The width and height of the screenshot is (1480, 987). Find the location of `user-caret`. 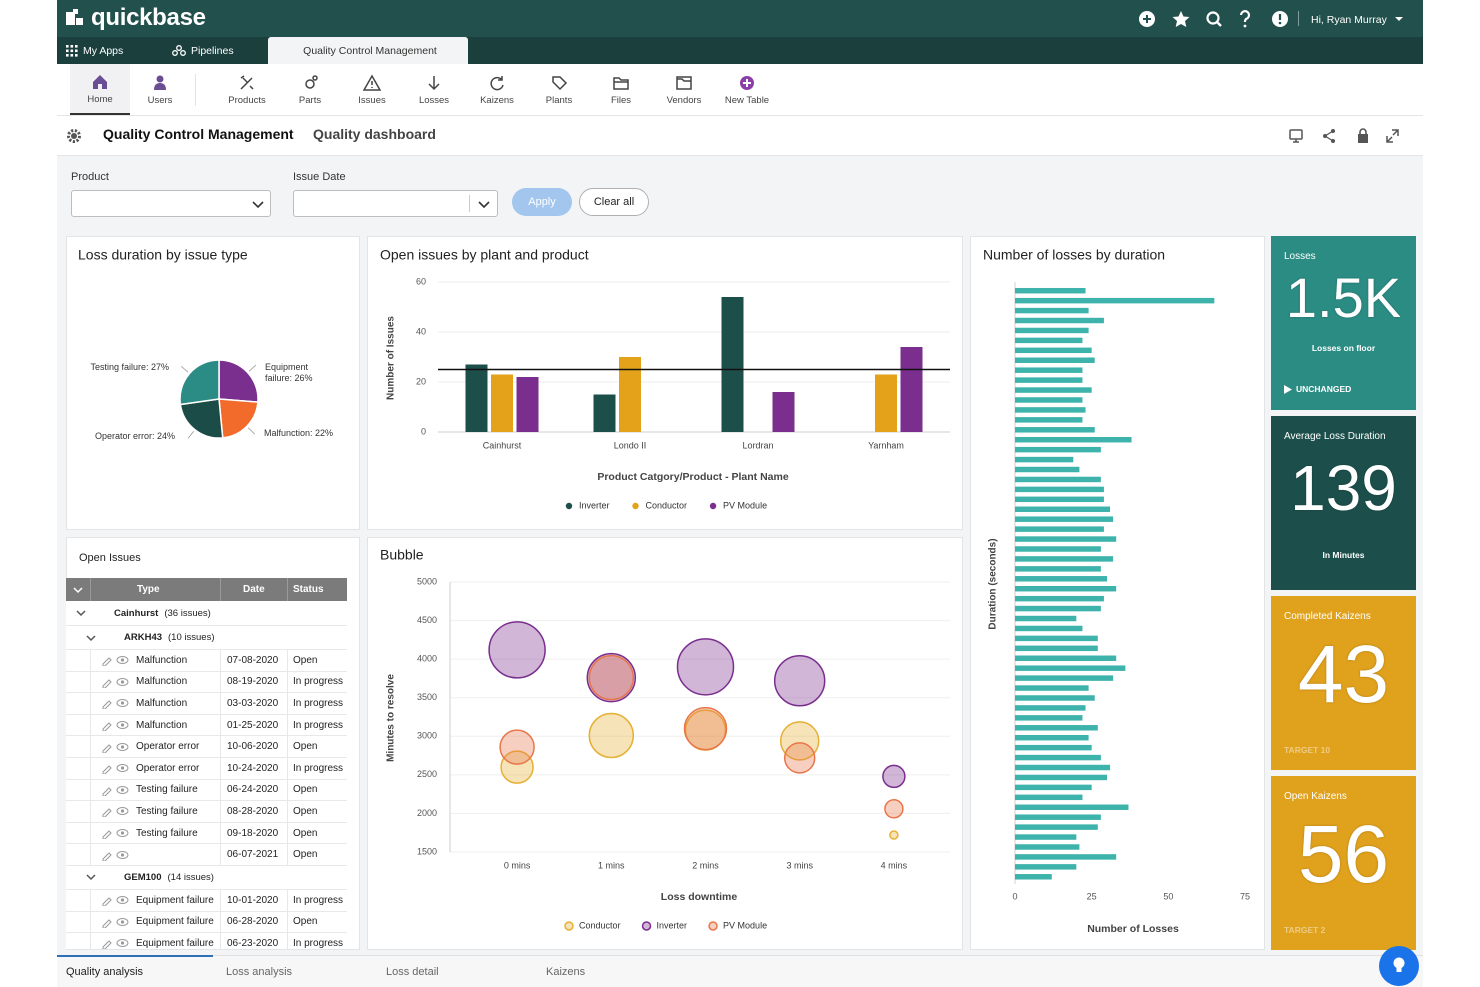

user-caret is located at coordinates (1399, 19).